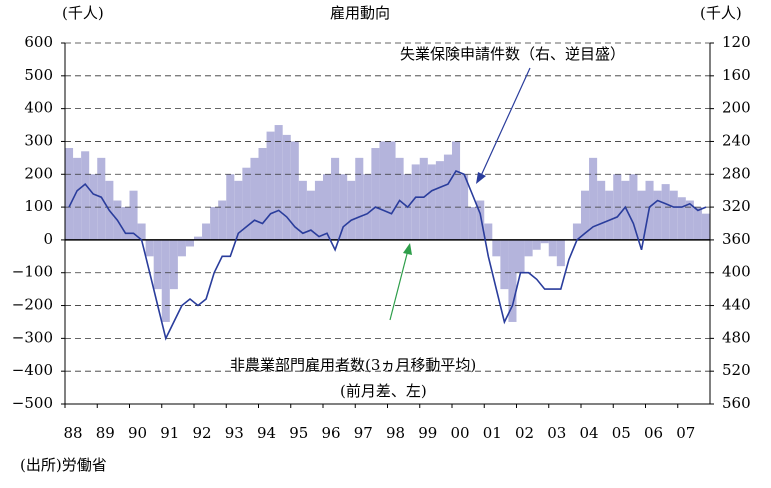 Image resolution: width=771 pixels, height=488 pixels. I want to click on y-tick-label: −100, so click(32, 272).